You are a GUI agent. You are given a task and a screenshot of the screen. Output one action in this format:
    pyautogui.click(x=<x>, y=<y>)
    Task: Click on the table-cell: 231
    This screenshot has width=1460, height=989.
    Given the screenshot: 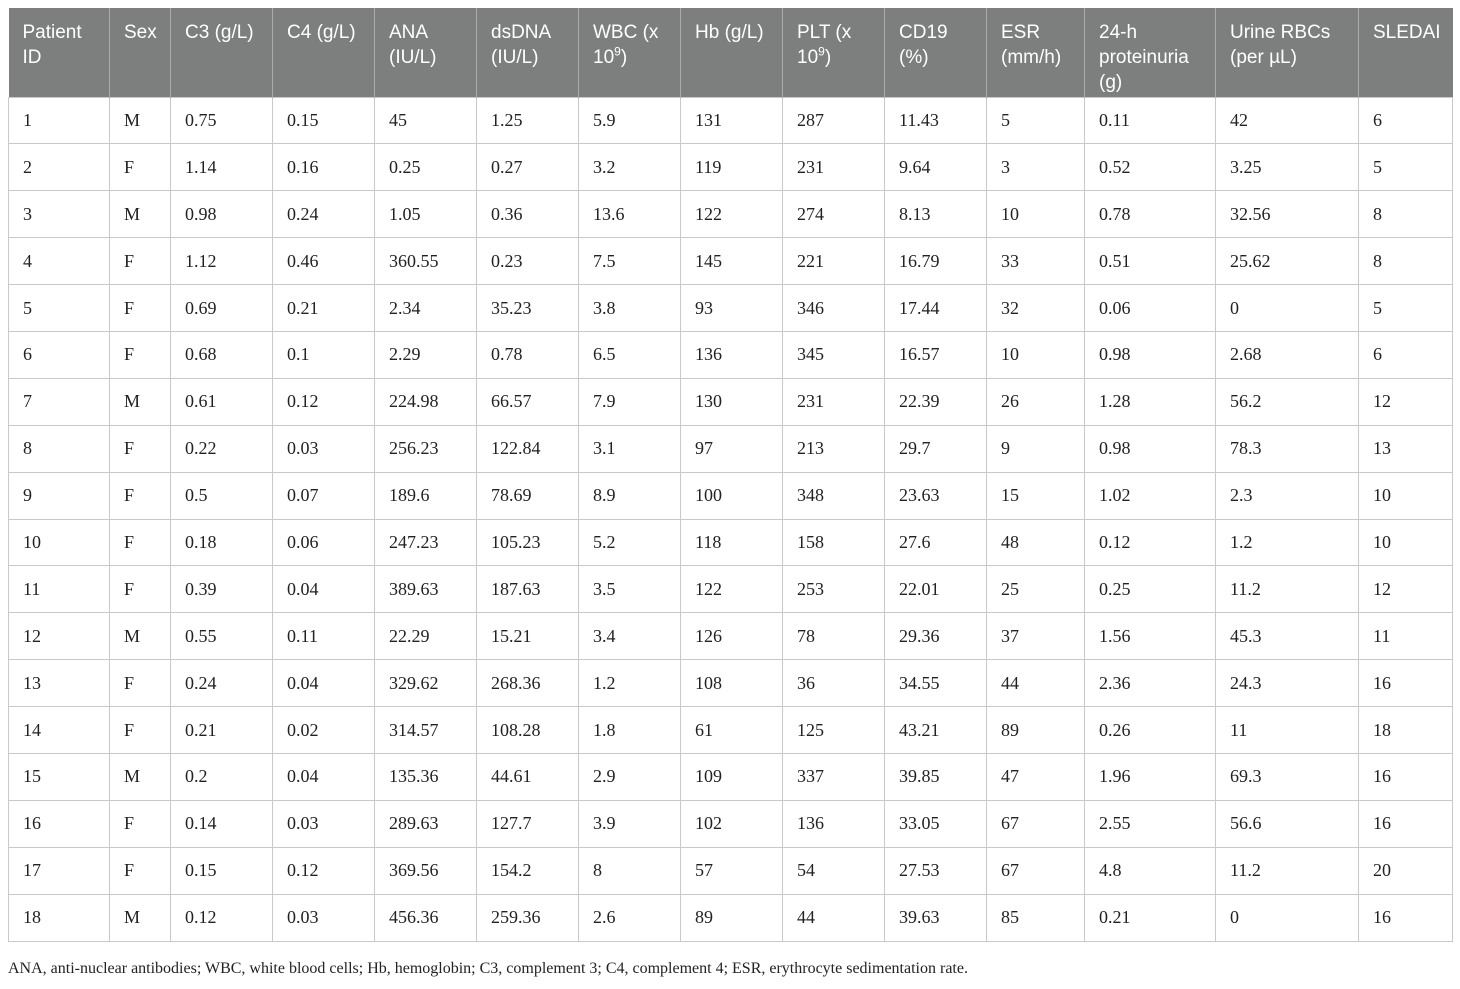 What is the action you would take?
    pyautogui.click(x=833, y=167)
    